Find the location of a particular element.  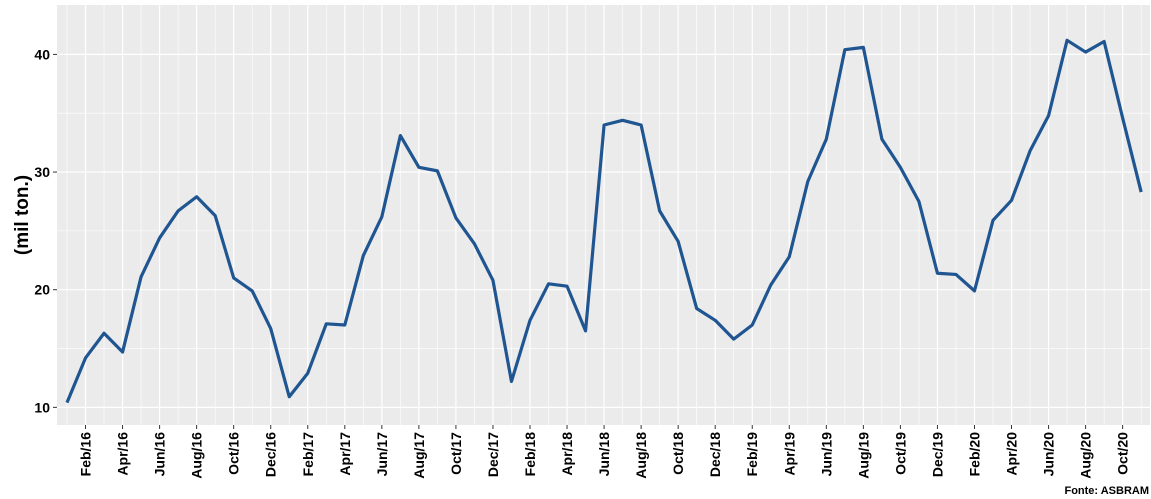

y-tick-label: 20 is located at coordinates (42, 290).